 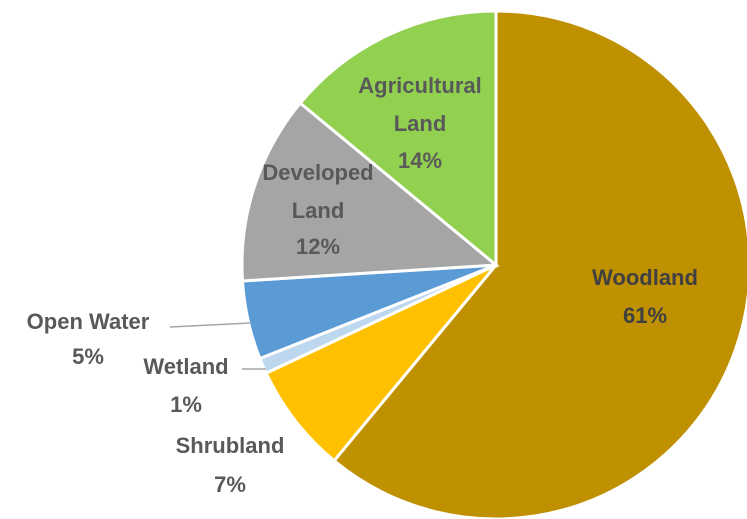 What do you see at coordinates (185, 366) in the screenshot?
I see `slice-label-wetland: Wetland` at bounding box center [185, 366].